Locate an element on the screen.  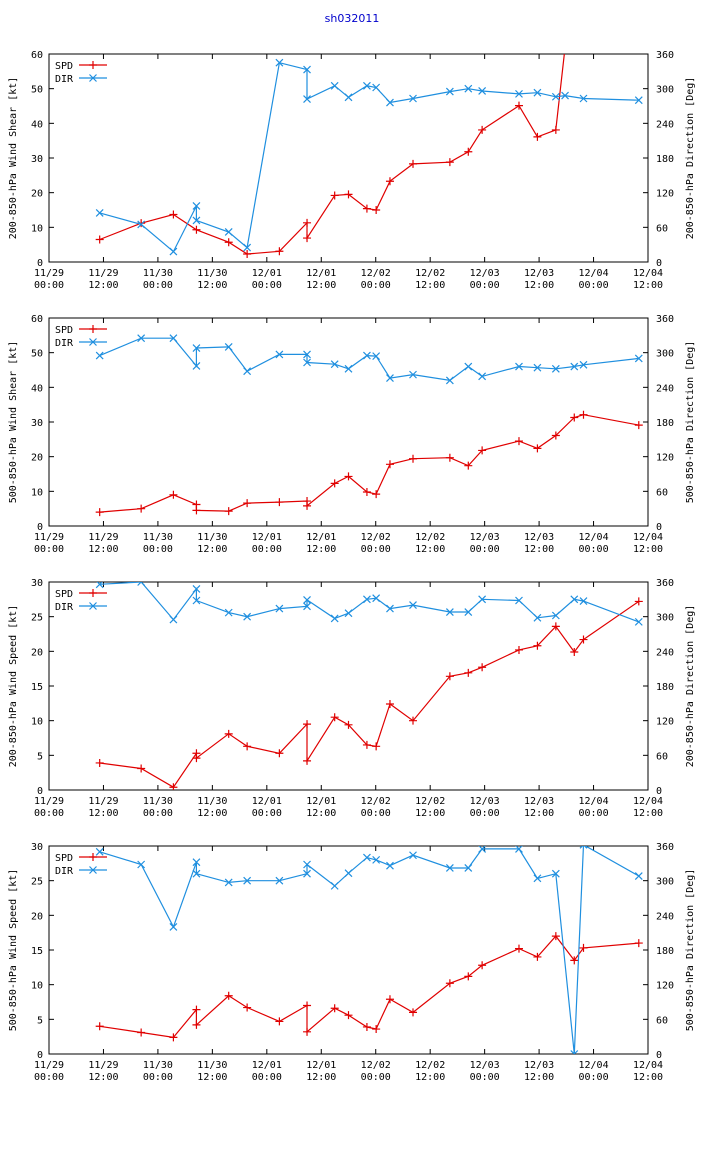
y-tick-label-right: 0 is located at coordinates (659, 791).